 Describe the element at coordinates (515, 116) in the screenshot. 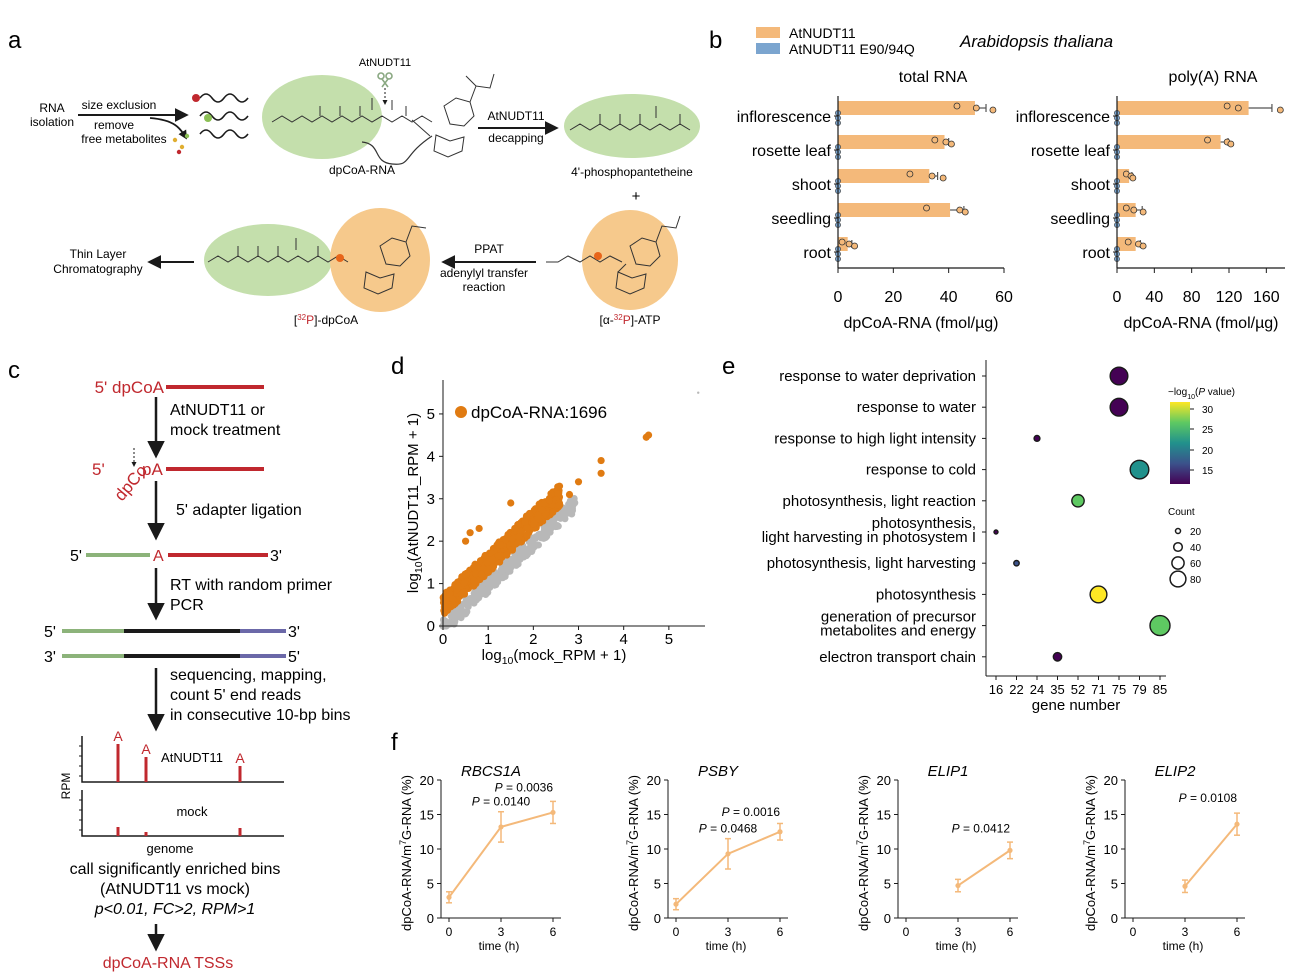

I see `enzyme-label: AtNUDT11` at that location.